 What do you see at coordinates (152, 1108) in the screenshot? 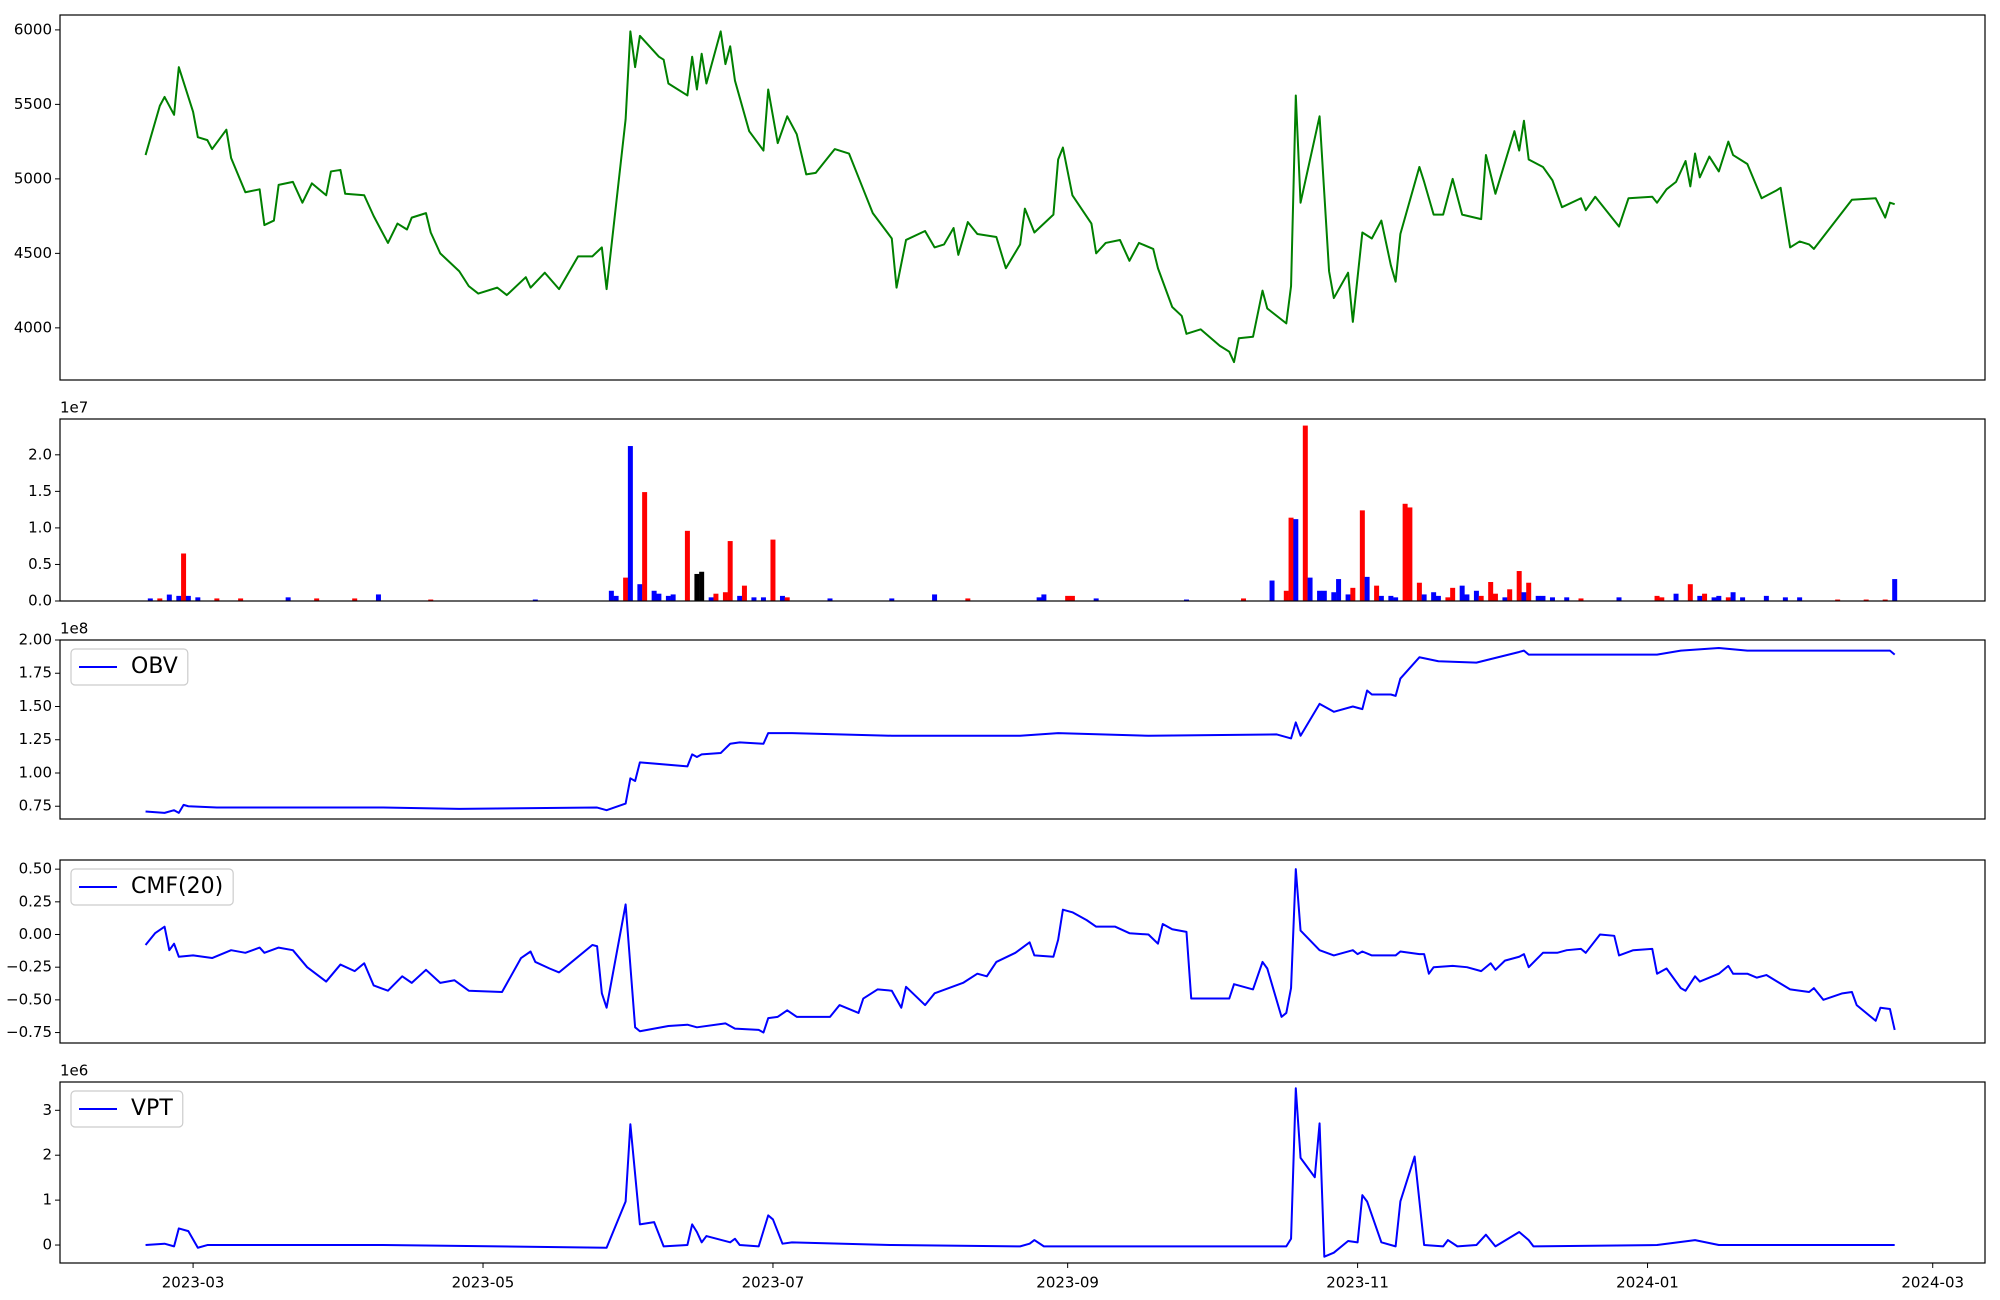
I see `legend-label: VPT` at bounding box center [152, 1108].